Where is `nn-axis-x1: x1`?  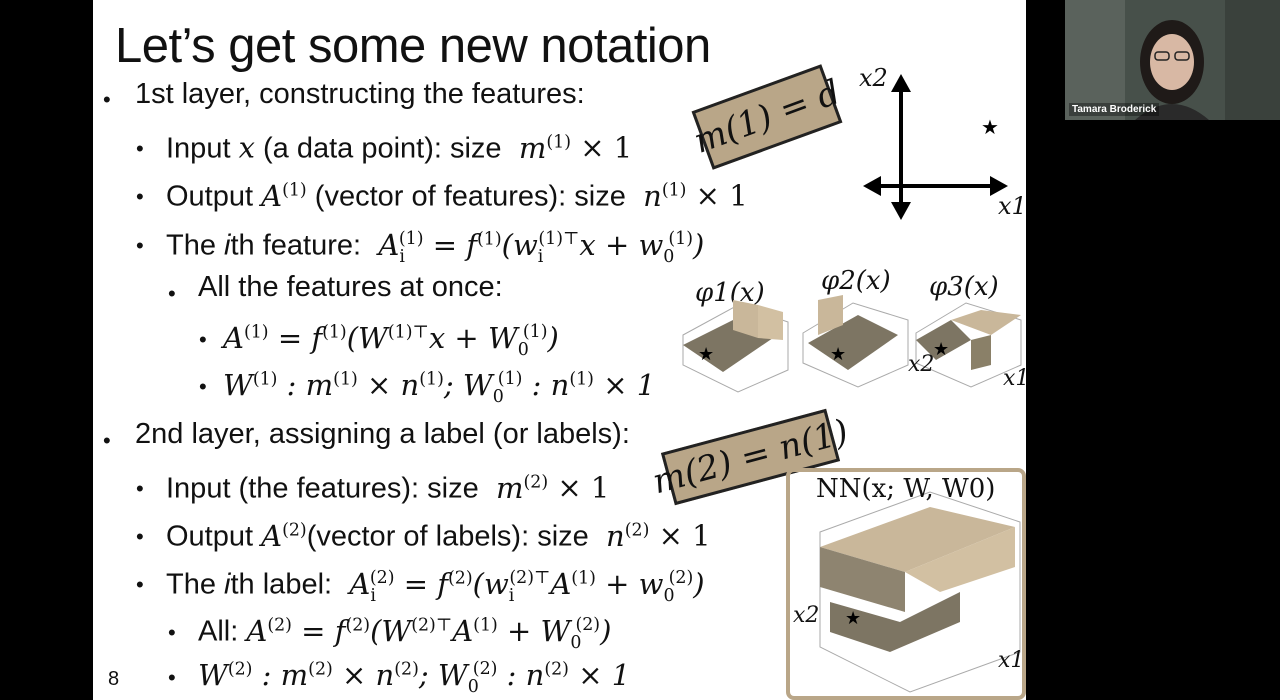 nn-axis-x1: x1 is located at coordinates (1011, 660).